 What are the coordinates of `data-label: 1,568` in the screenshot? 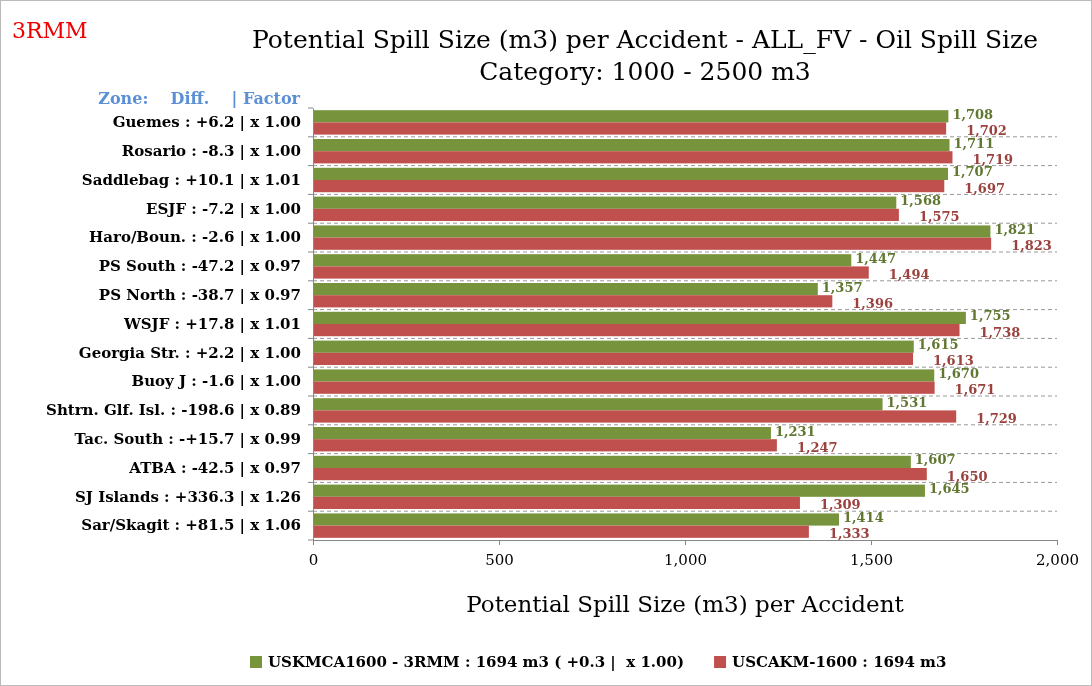 It's located at (921, 201).